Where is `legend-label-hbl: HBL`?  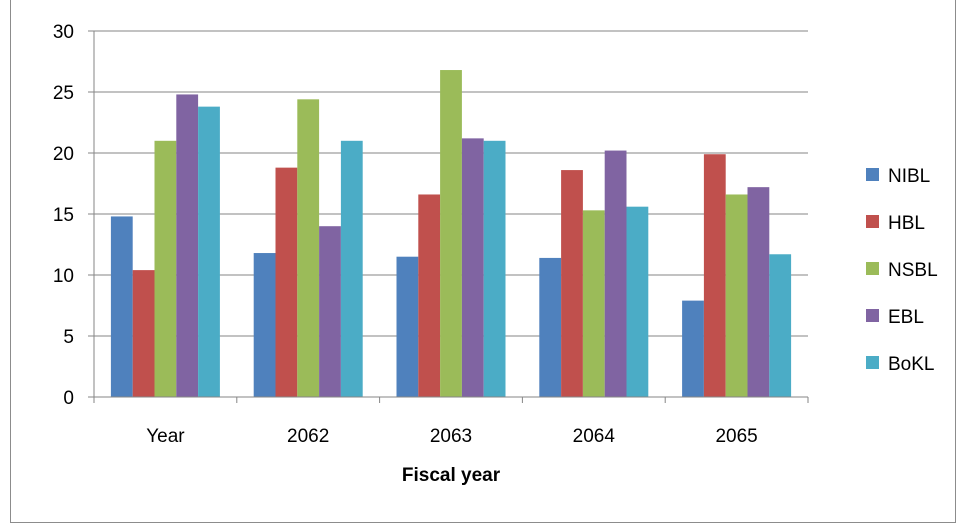 legend-label-hbl: HBL is located at coordinates (906, 223).